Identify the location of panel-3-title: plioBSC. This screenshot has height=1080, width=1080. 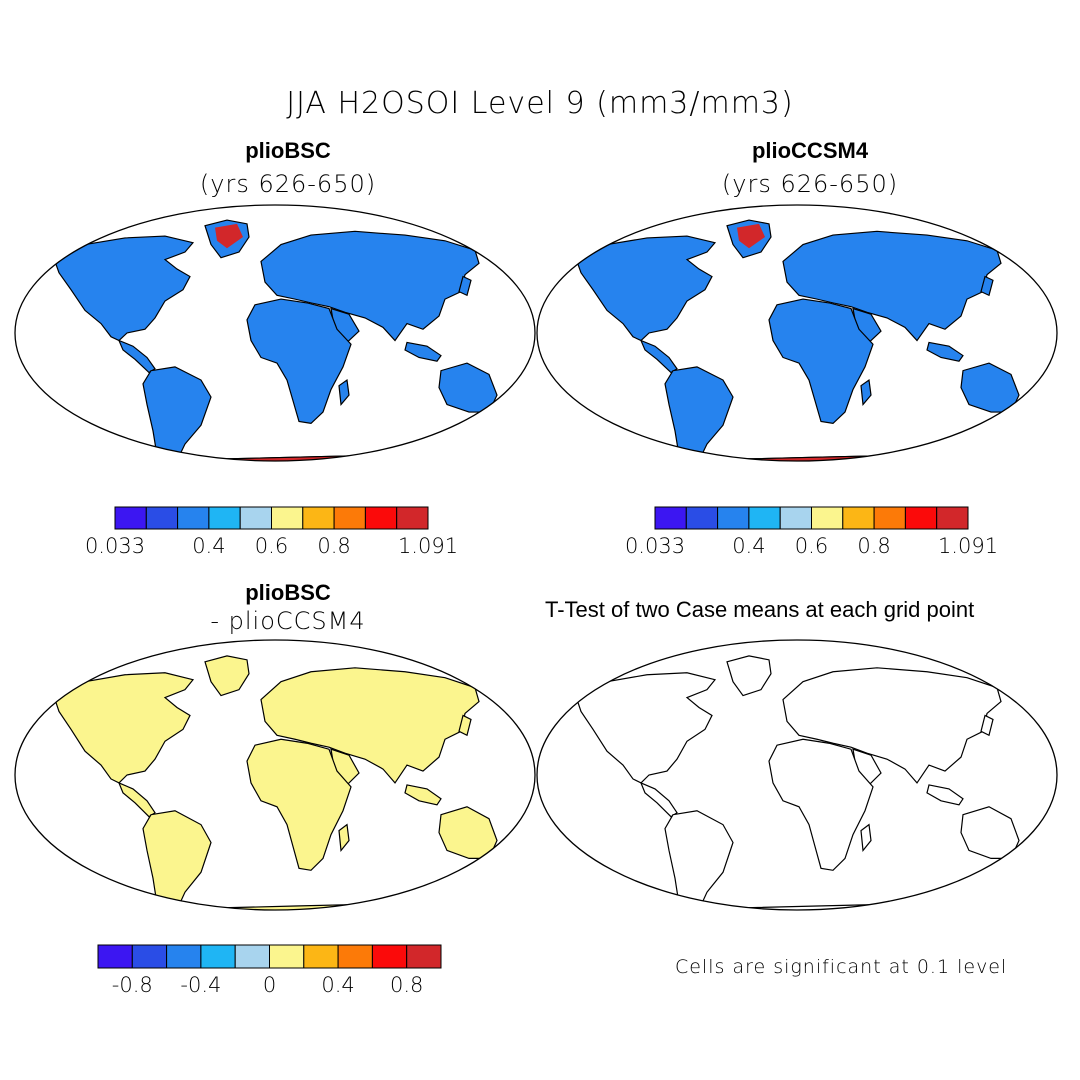
(288, 592).